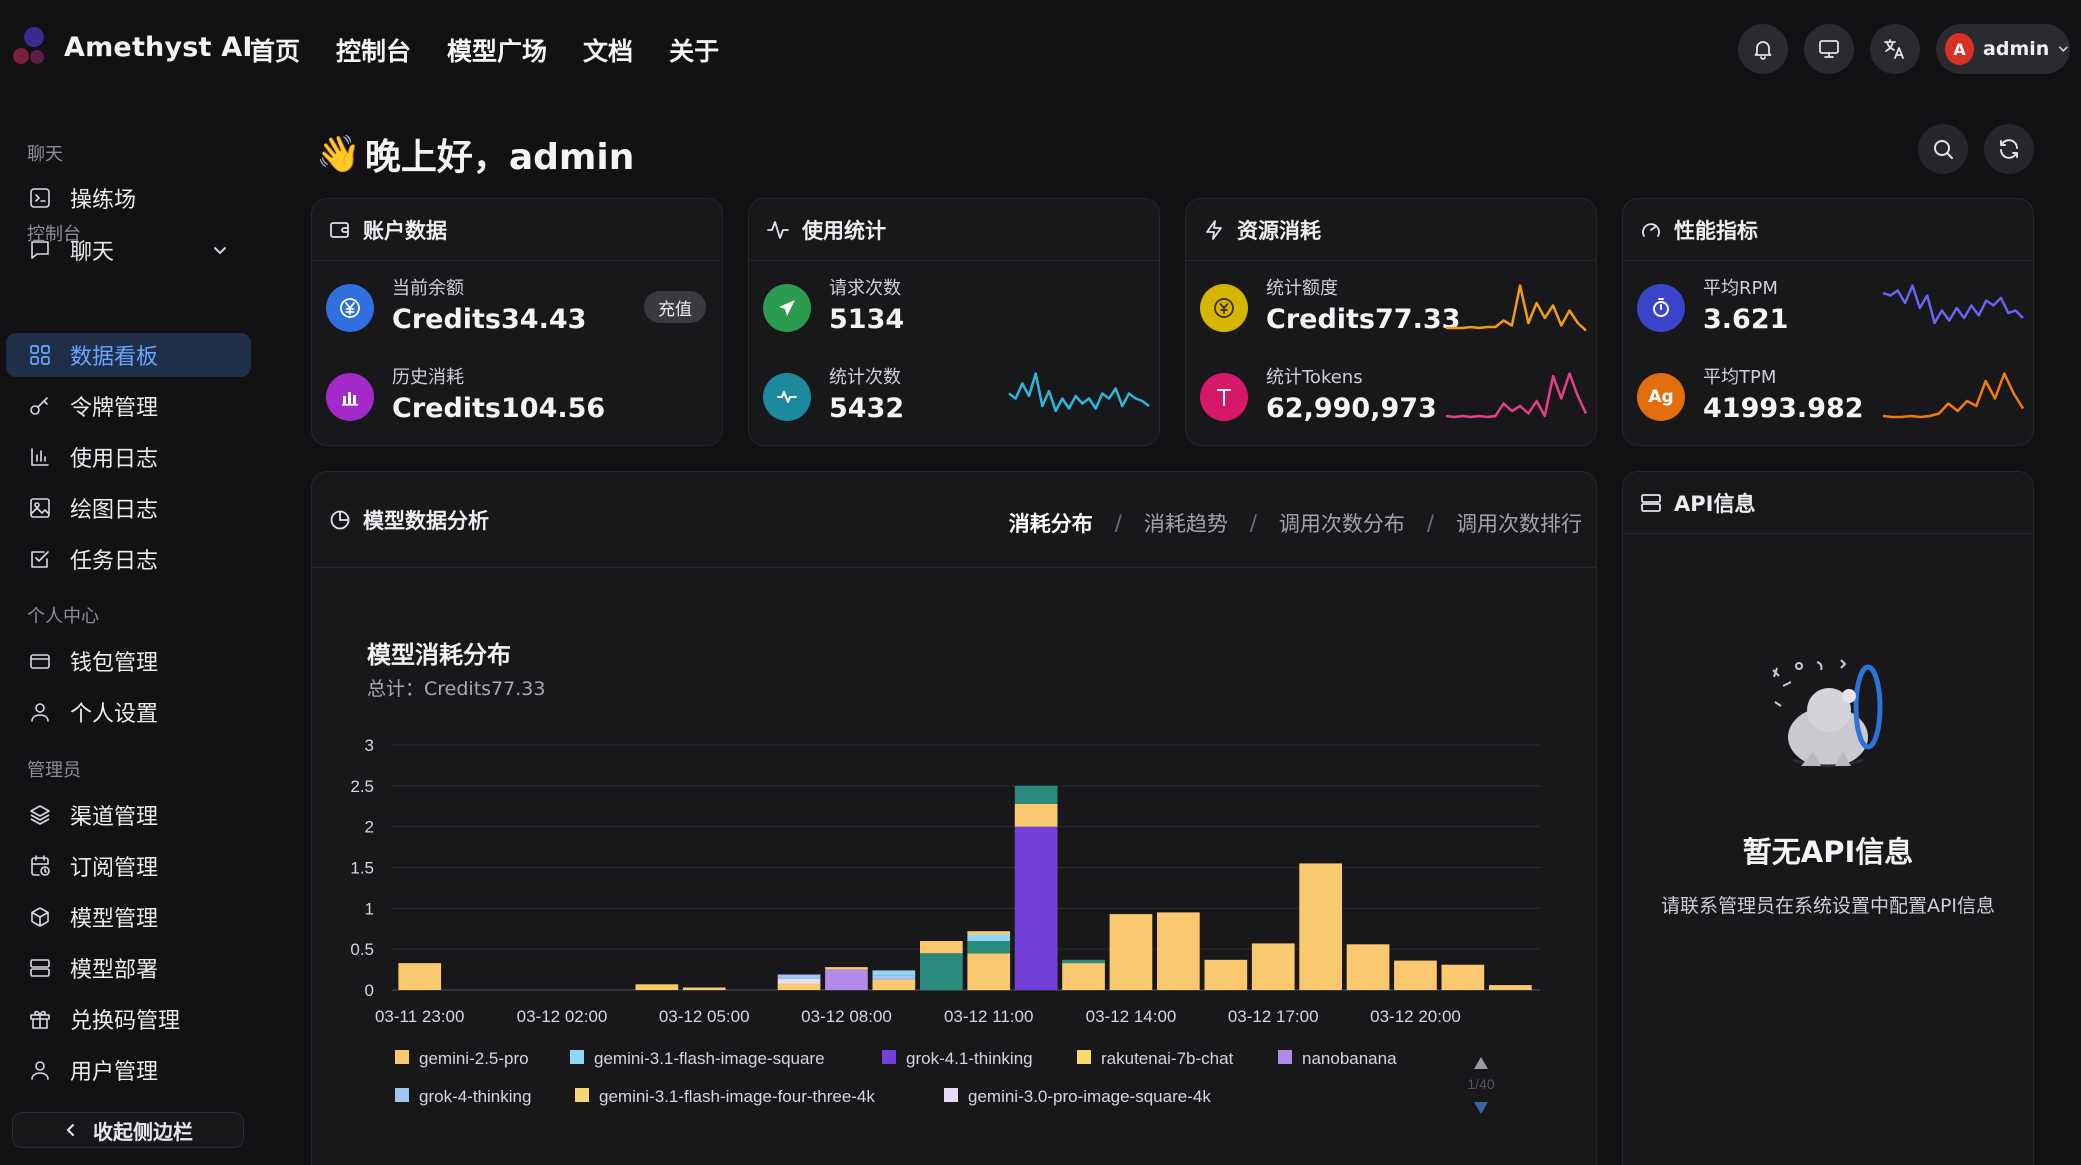 The image size is (2081, 1165). I want to click on translate-icon, so click(1894, 49).